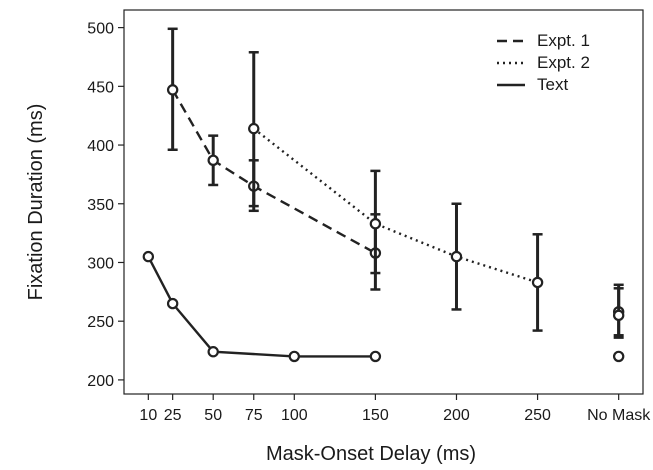 The height and width of the screenshot is (470, 653). I want to click on legend-label: Expt. 1, so click(563, 40).